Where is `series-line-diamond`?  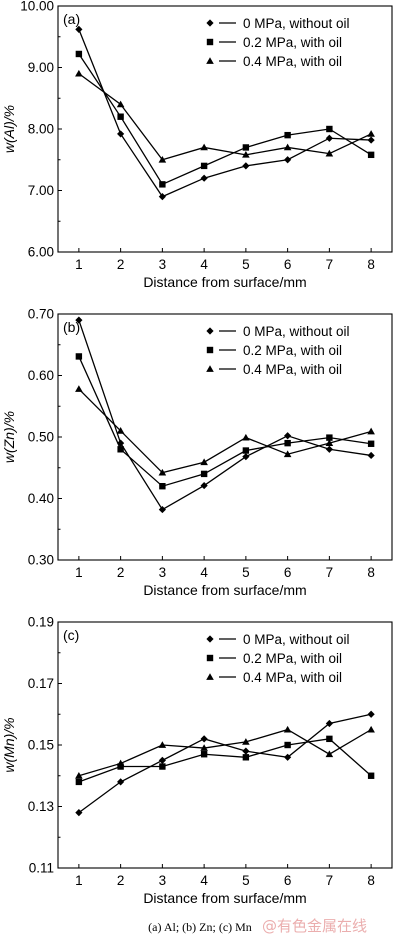
series-line-diamond is located at coordinates (225, 113).